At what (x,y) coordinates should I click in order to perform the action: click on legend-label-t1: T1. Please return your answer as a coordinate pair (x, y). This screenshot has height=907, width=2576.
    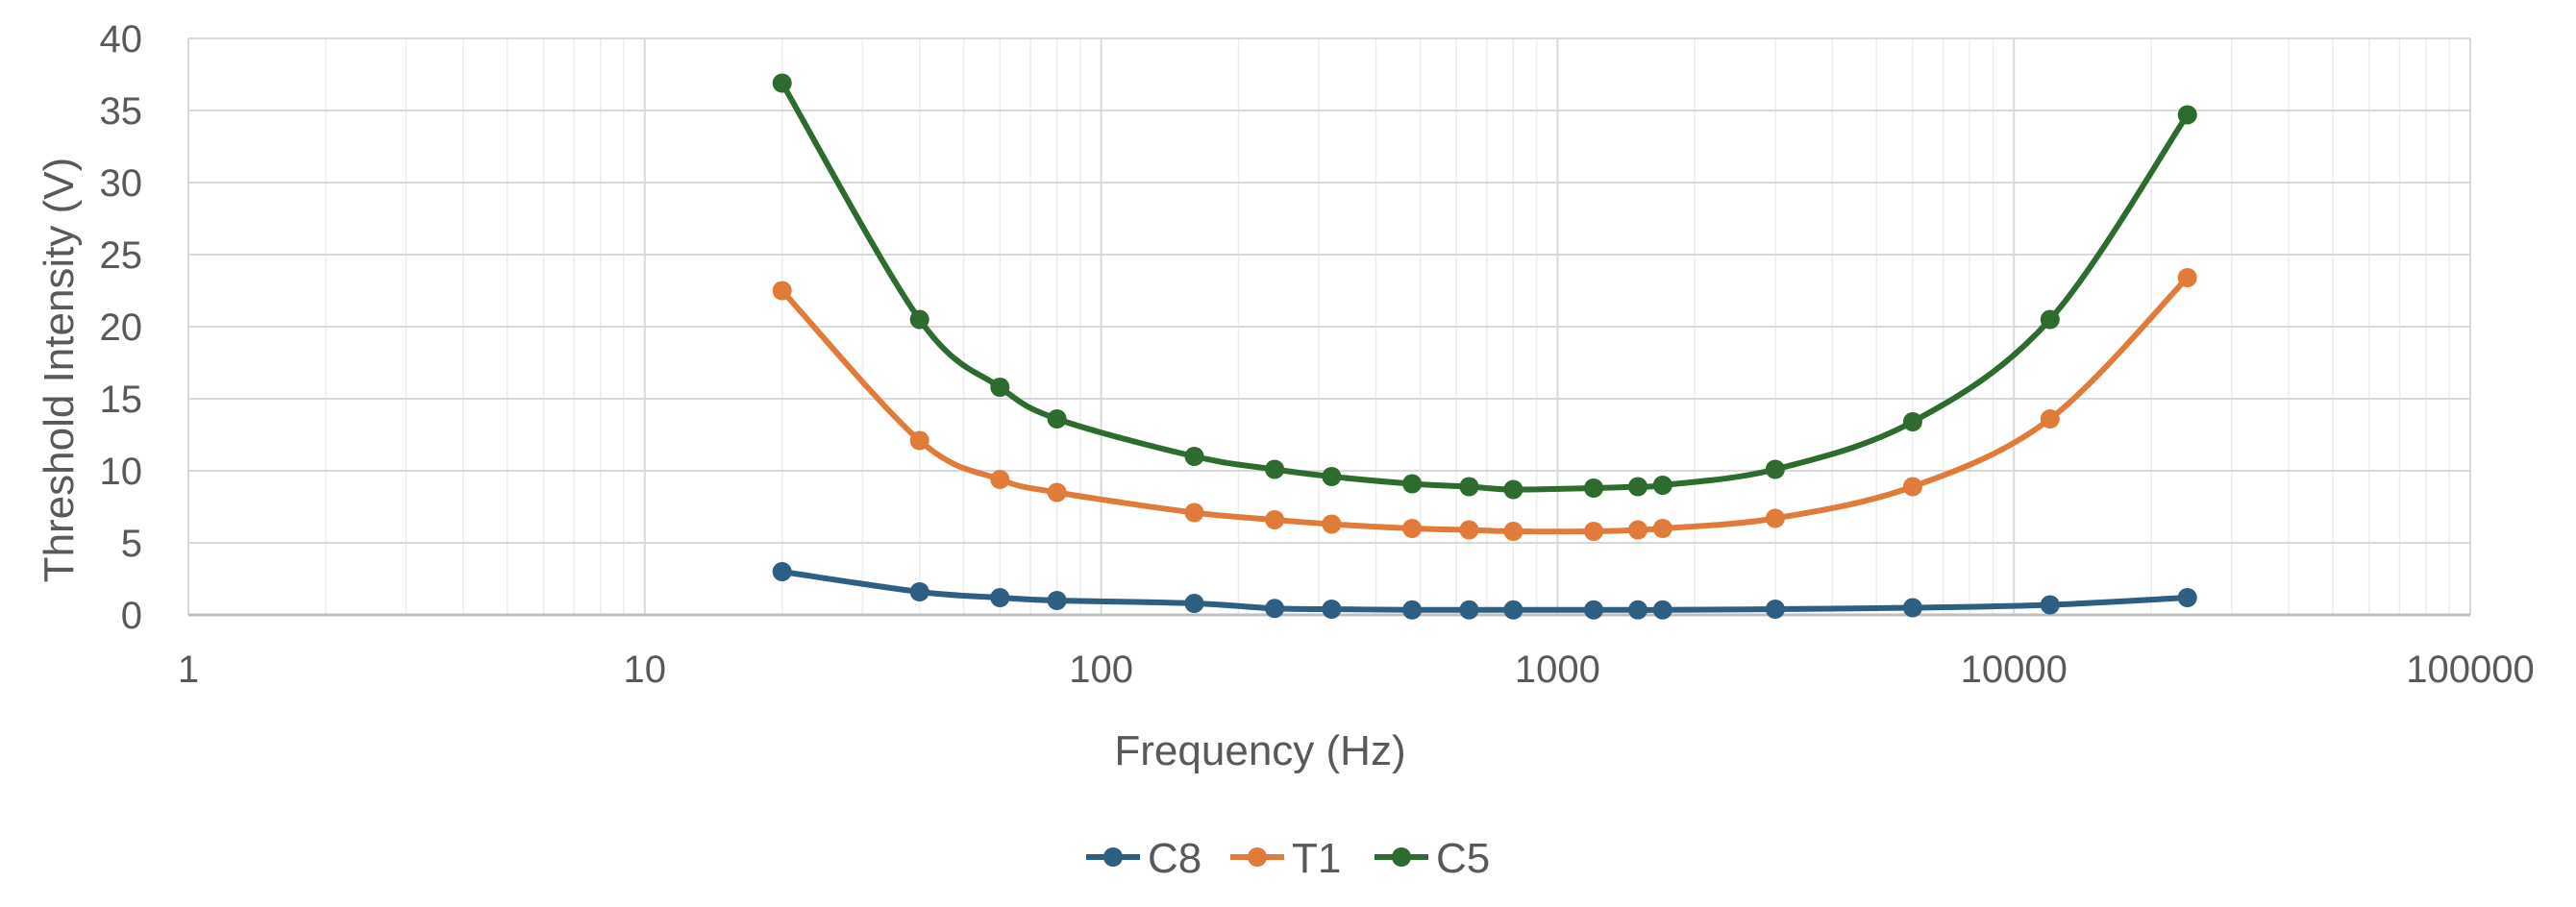
    Looking at the image, I should click on (1316, 859).